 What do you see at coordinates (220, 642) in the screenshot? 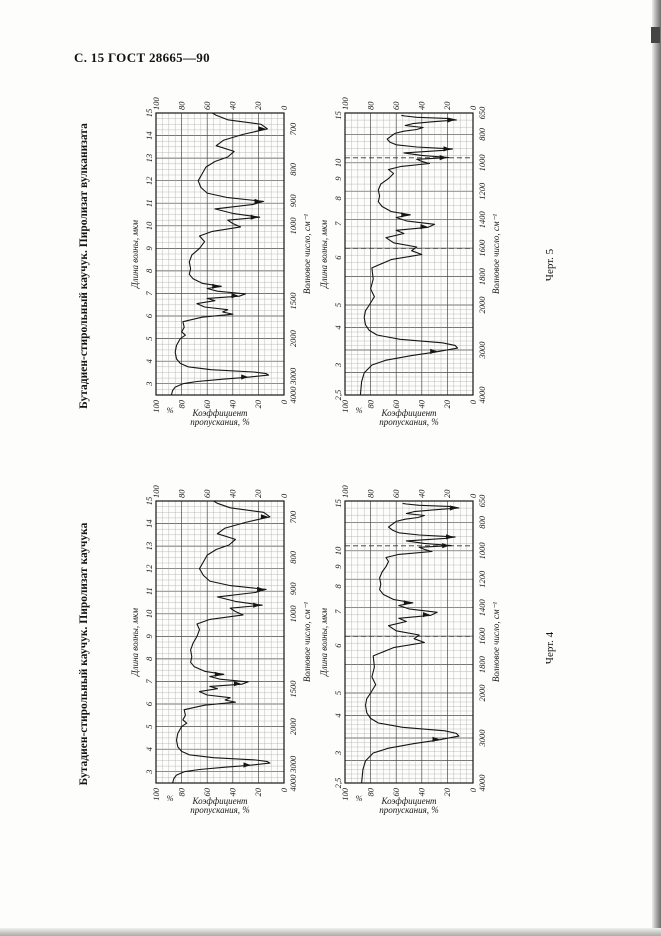
I see `chart-grid` at bounding box center [220, 642].